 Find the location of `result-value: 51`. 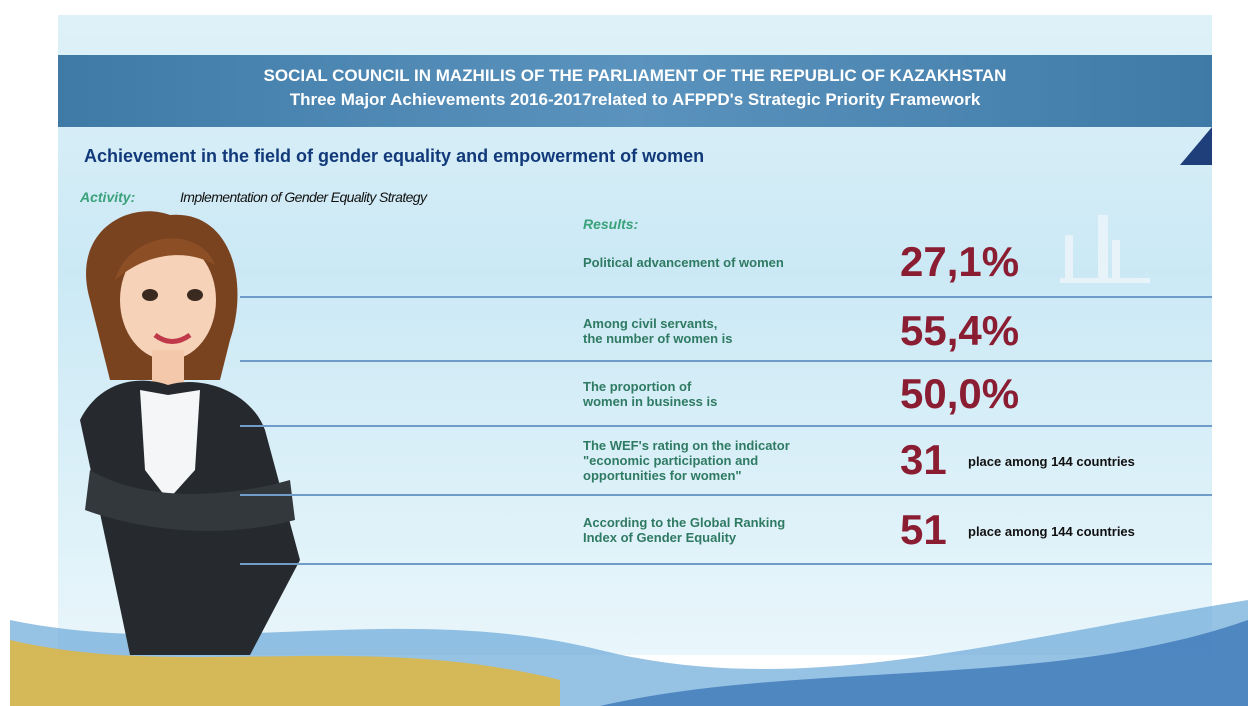

result-value: 51 is located at coordinates (923, 529).